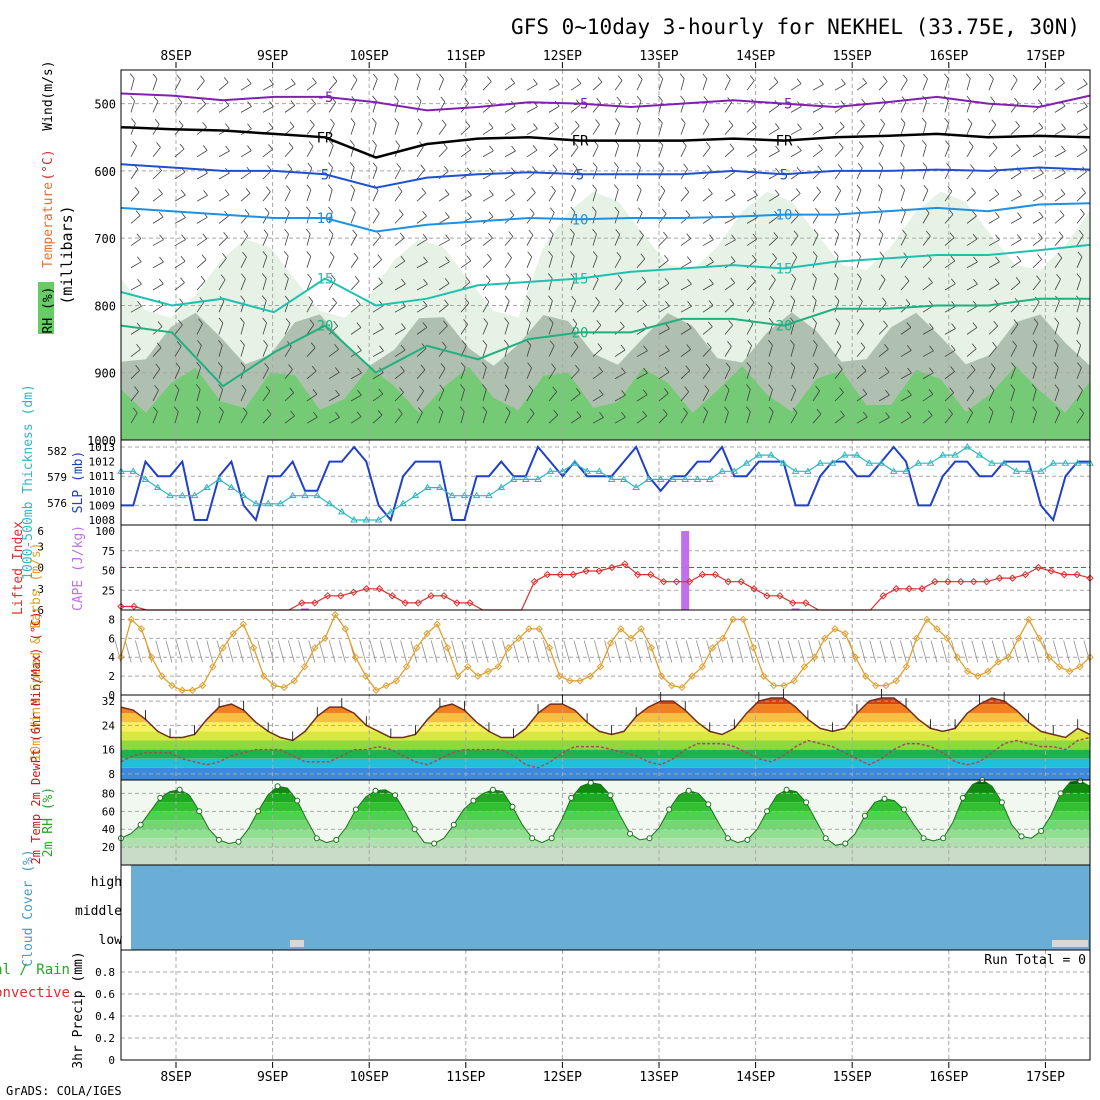 Image resolution: width=1100 pixels, height=1100 pixels. What do you see at coordinates (605, 798) in the screenshot?
I see `rh-band` at bounding box center [605, 798].